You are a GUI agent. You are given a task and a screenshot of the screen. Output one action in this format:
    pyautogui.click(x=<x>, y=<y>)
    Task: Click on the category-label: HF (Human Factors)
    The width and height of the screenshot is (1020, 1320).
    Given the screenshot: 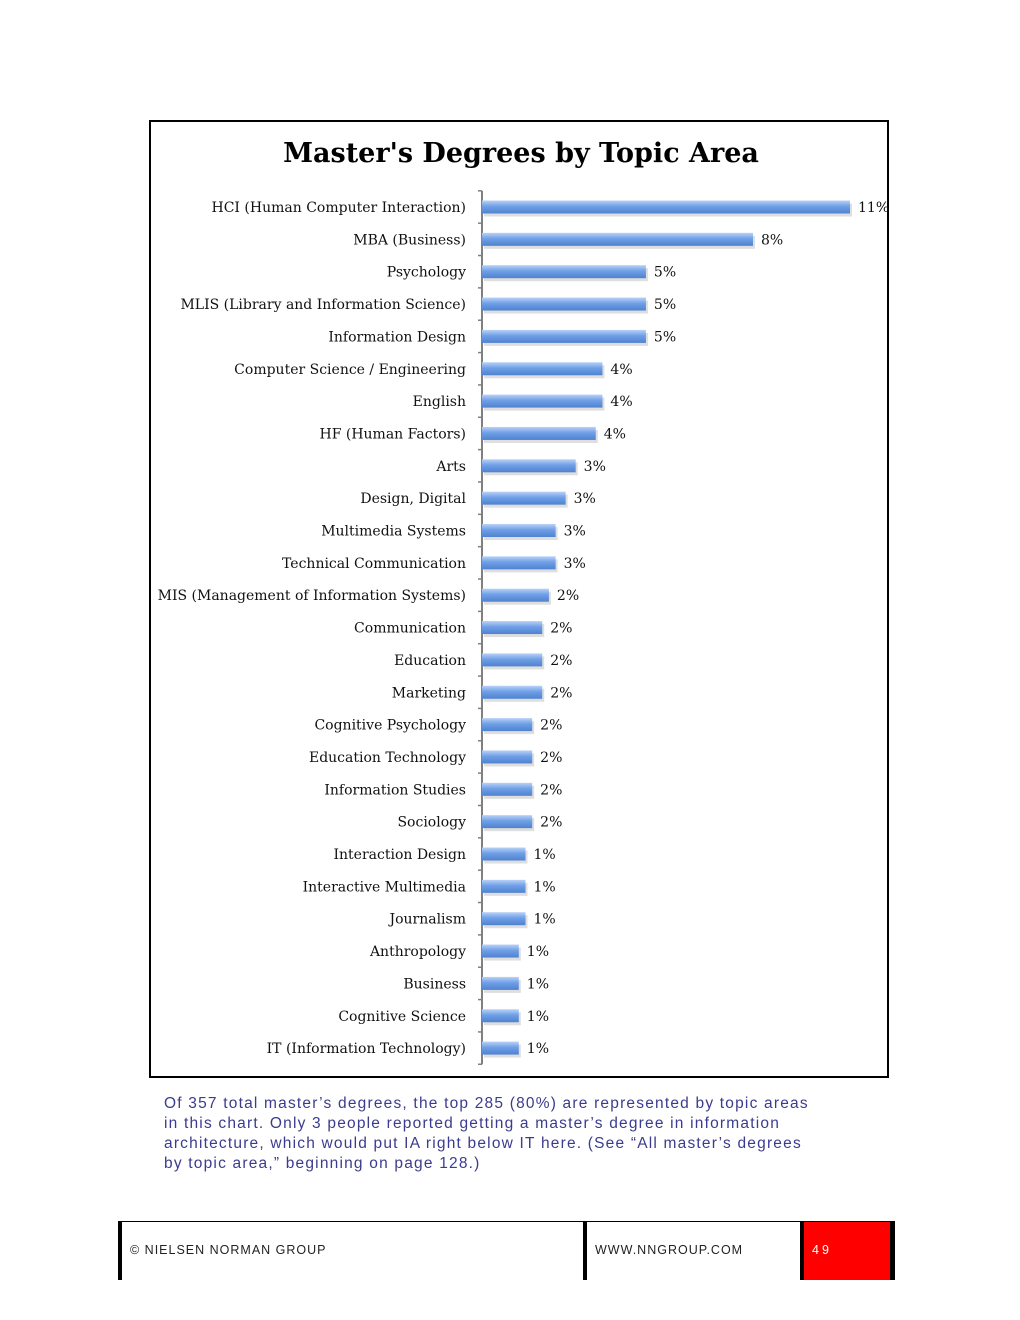 What is the action you would take?
    pyautogui.click(x=393, y=434)
    